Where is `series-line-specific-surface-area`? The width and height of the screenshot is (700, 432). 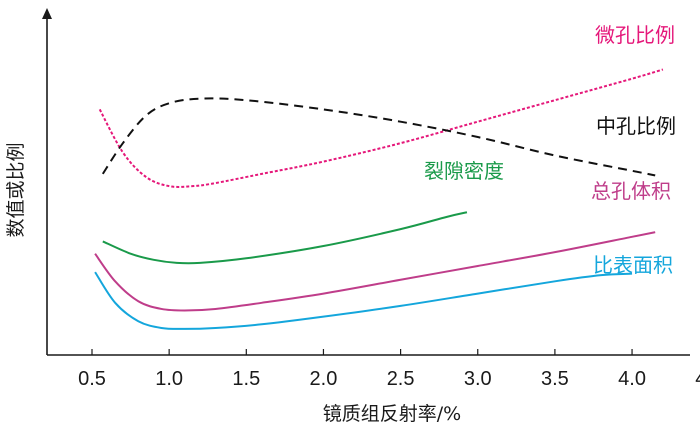
series-line-specific-surface-area is located at coordinates (363, 300).